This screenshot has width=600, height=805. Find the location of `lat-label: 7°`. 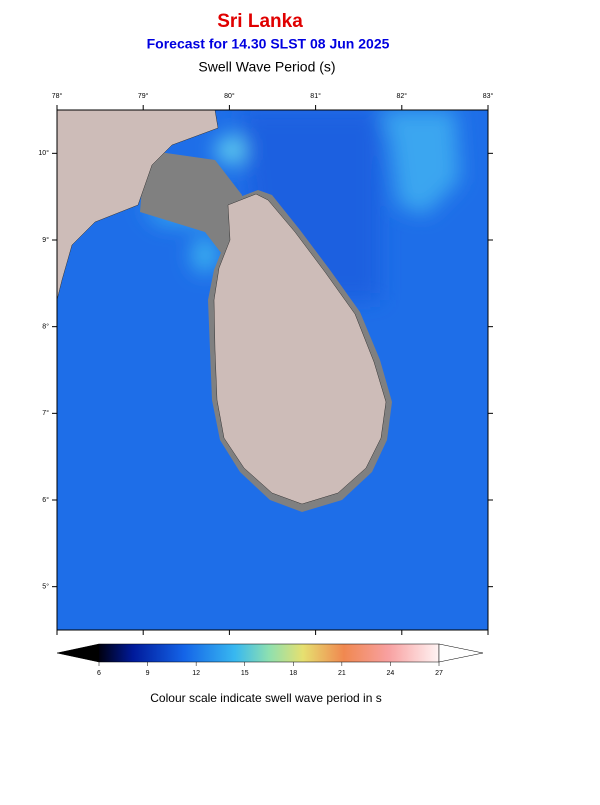

lat-label: 7° is located at coordinates (45, 413).